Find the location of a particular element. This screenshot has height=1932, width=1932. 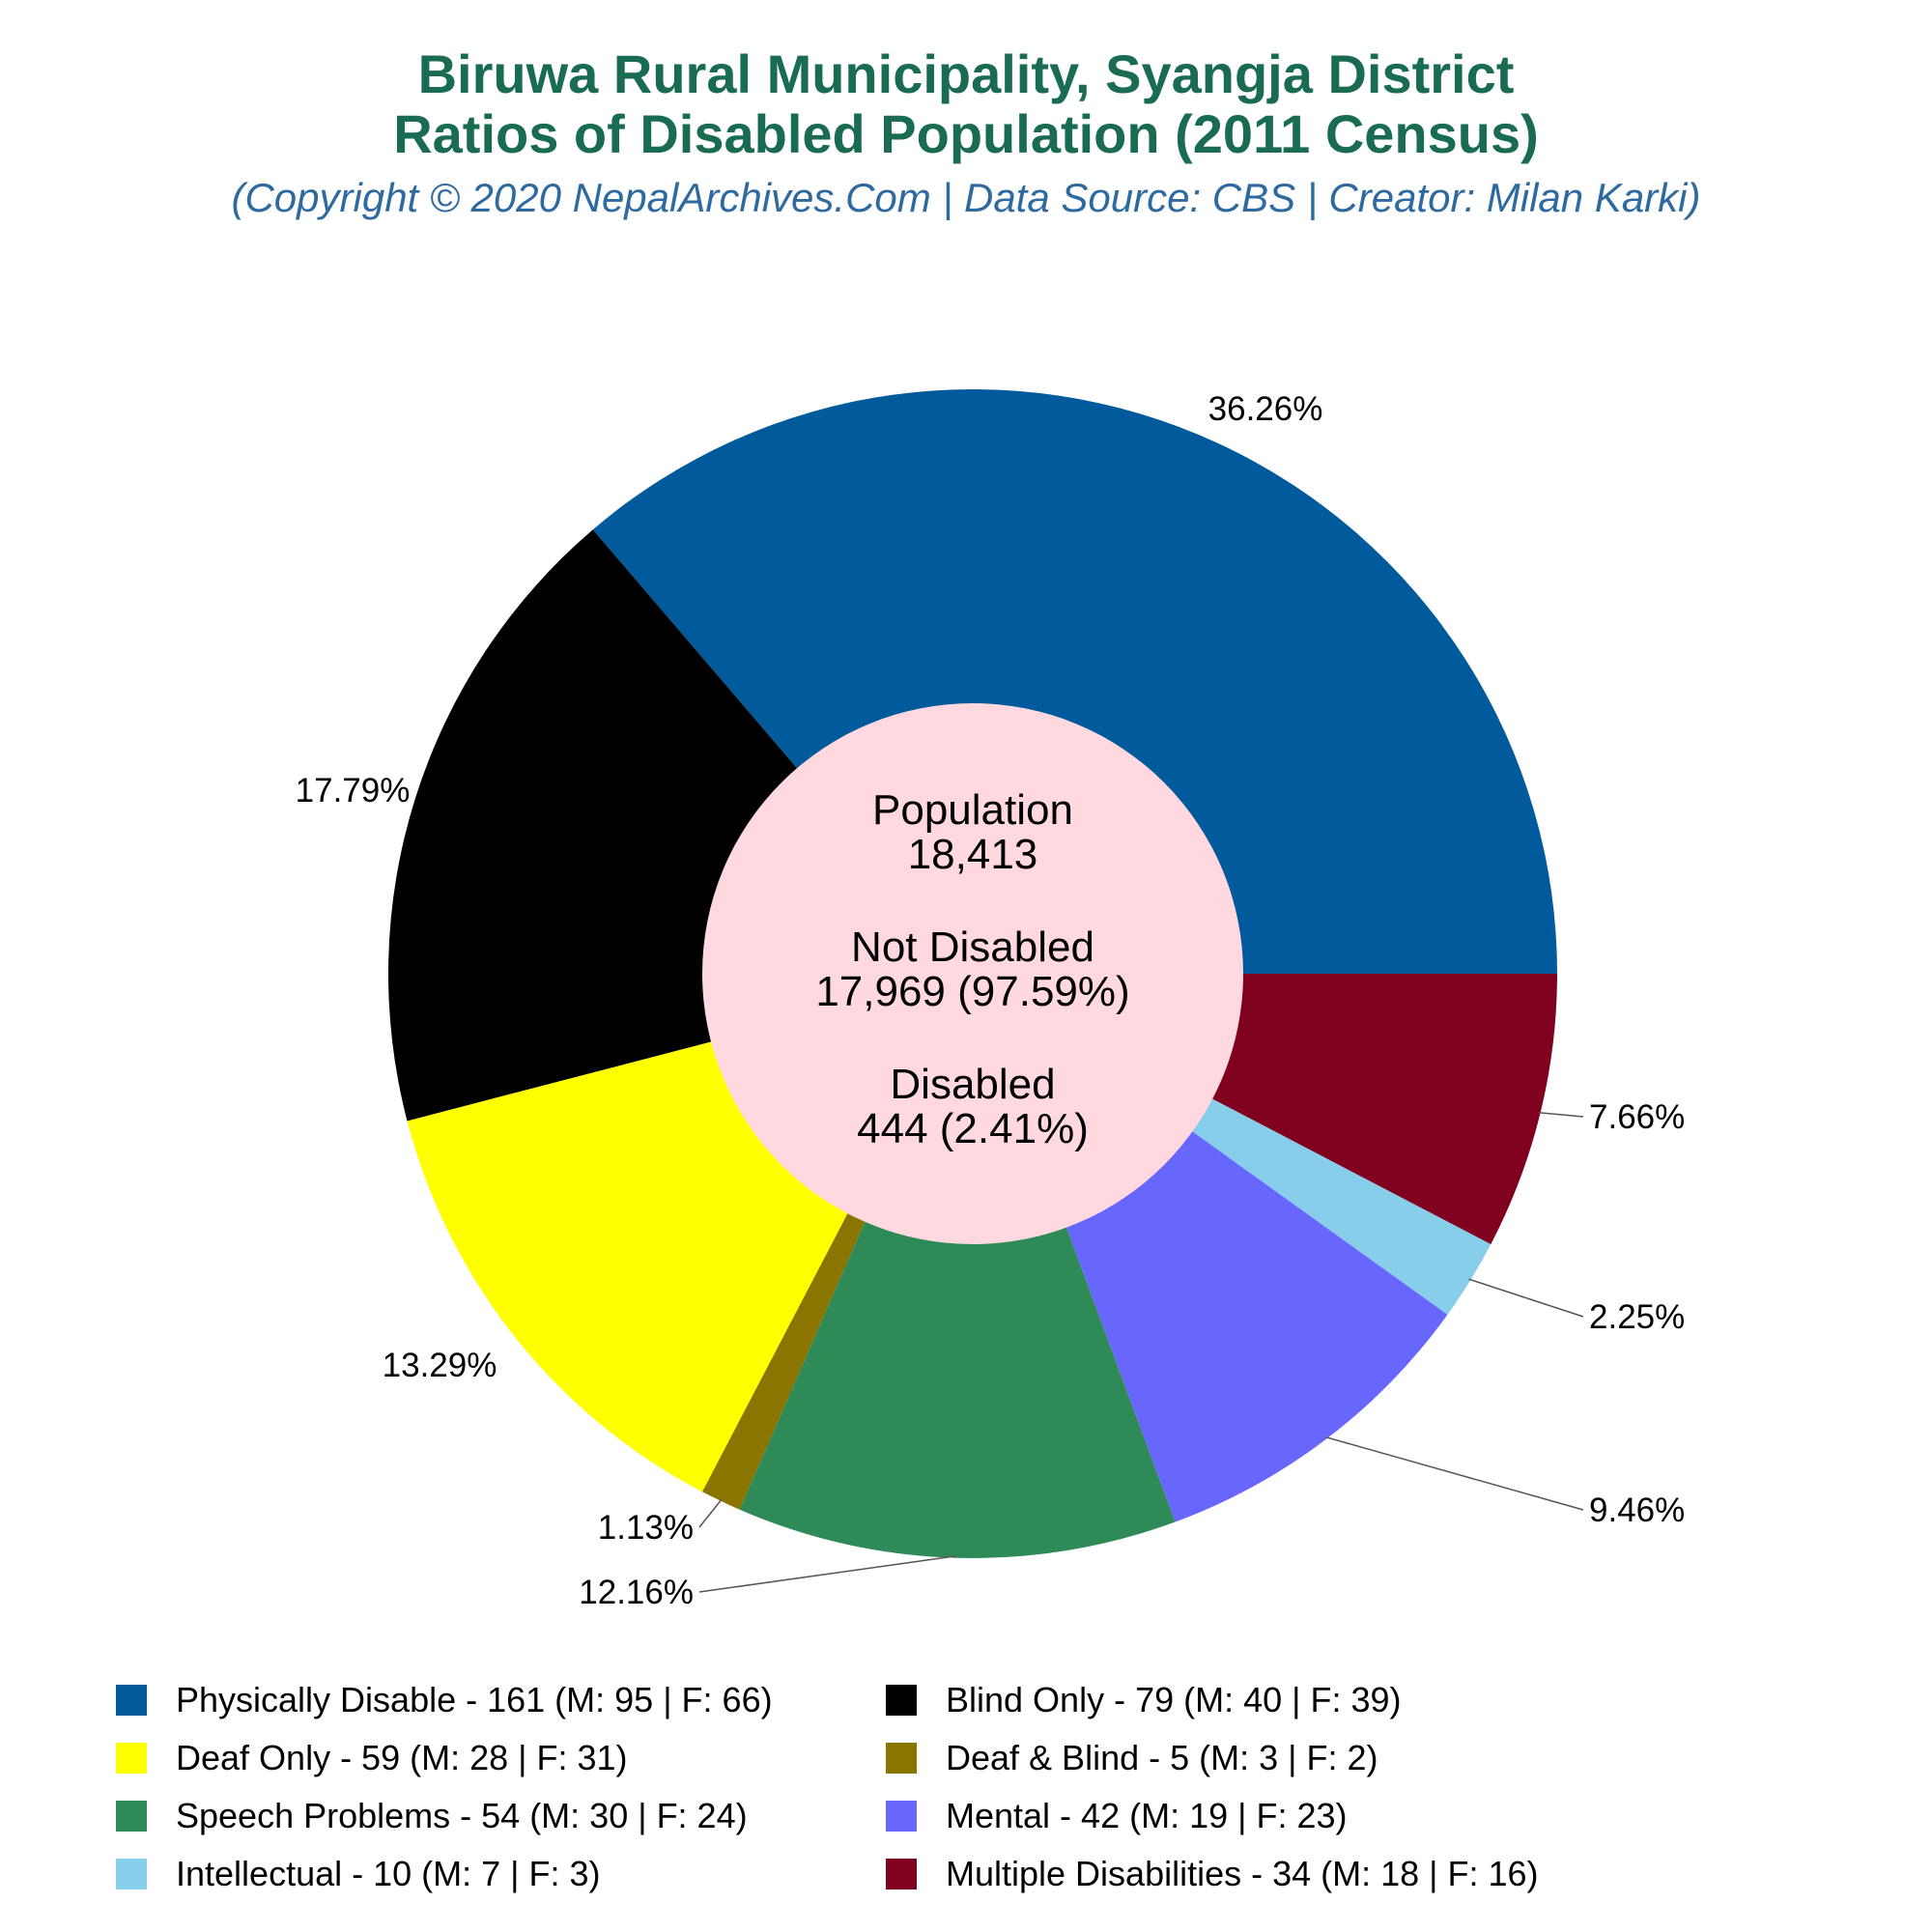

legend-item: Mental - 42 (M: 19 | F: 23) is located at coordinates (1117, 1816).